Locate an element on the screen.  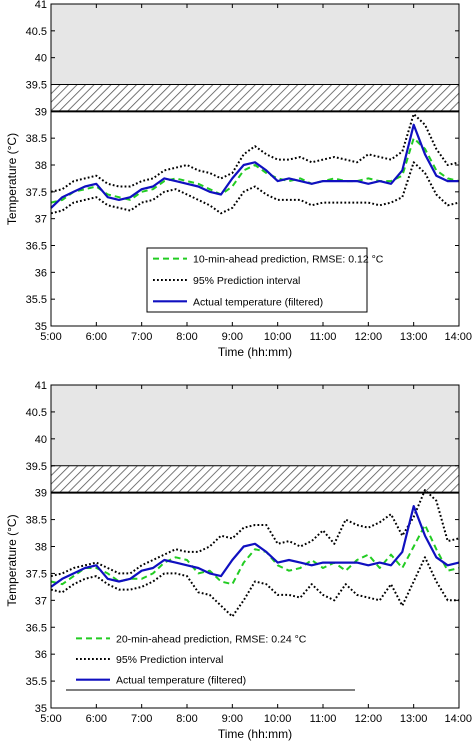
legend-entry: 10-min-ahead prediction, RMSE: 0.12 °C is located at coordinates (288, 260).